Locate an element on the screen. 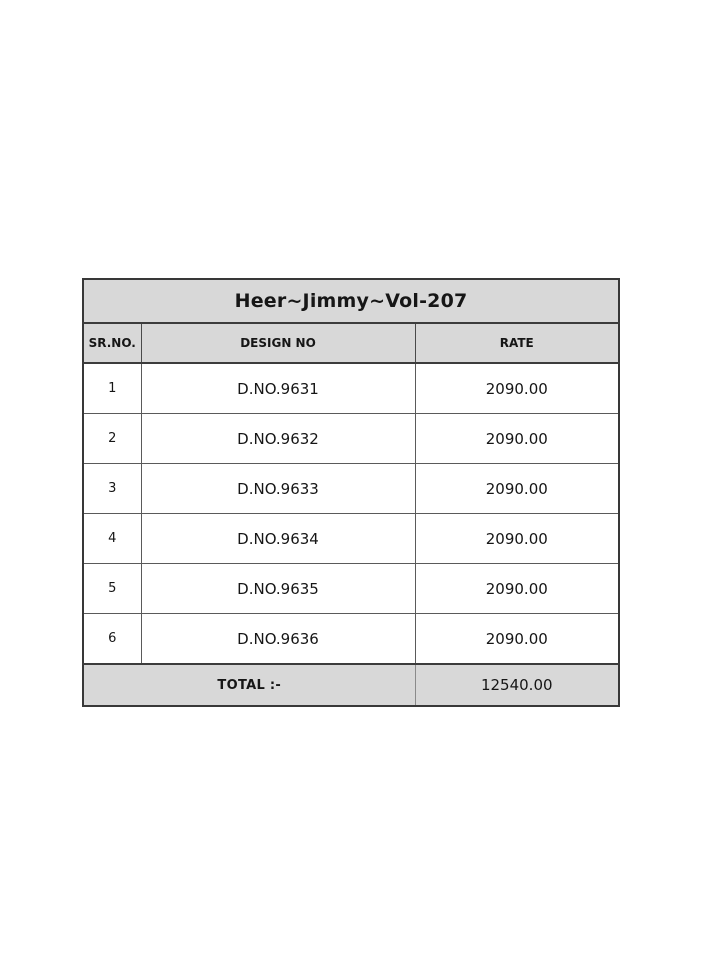  sr-no-cell: 1 is located at coordinates (112, 388).